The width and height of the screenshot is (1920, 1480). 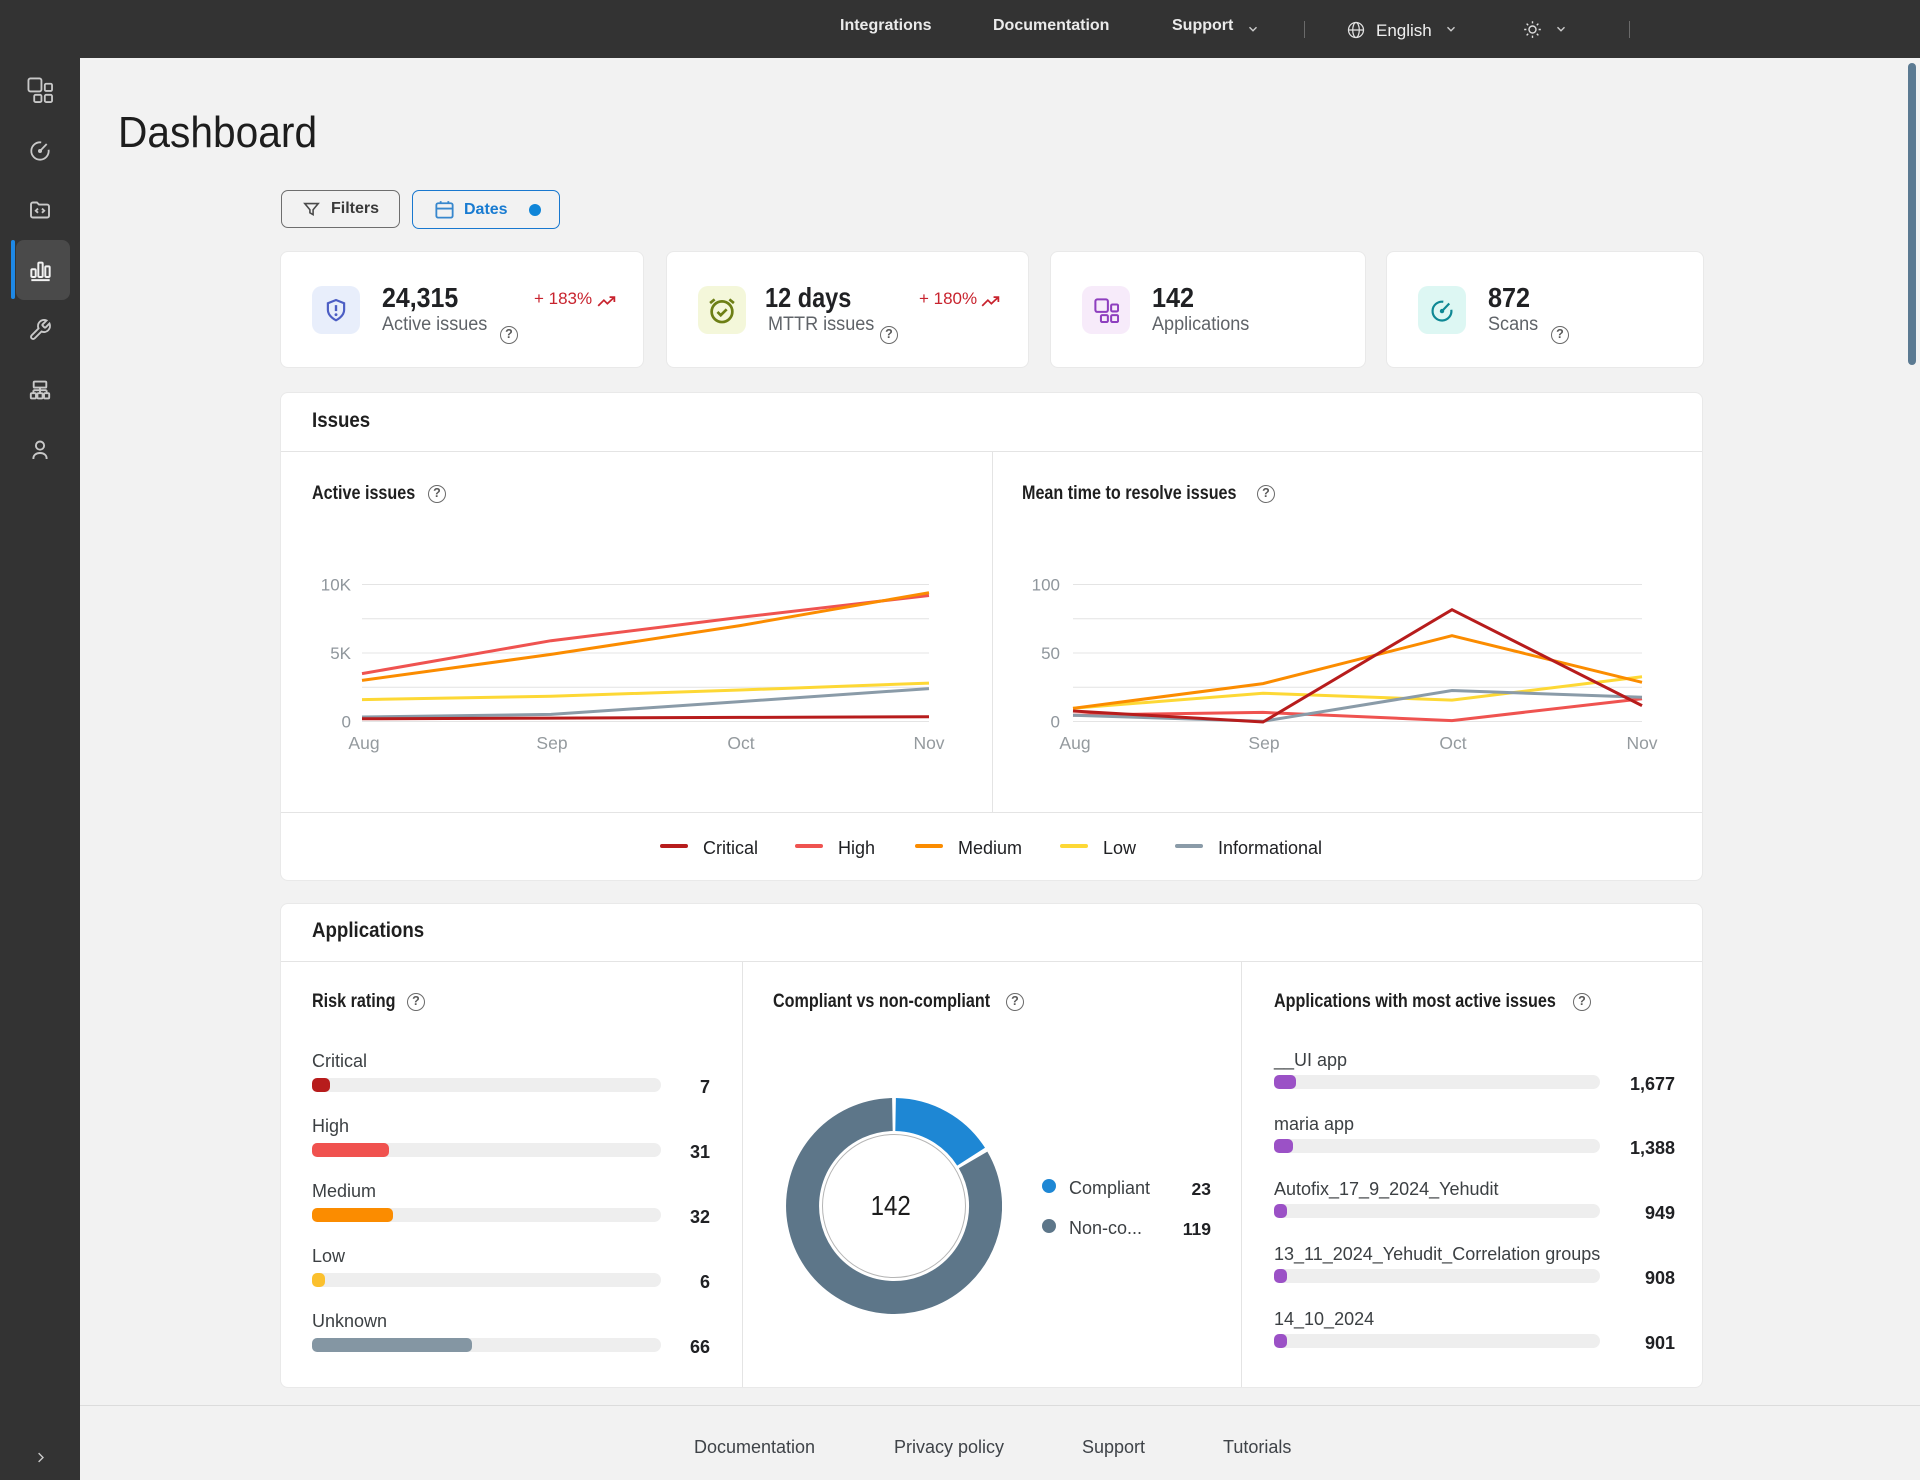 What do you see at coordinates (1046, 585) in the screenshot?
I see `svg-text: 100` at bounding box center [1046, 585].